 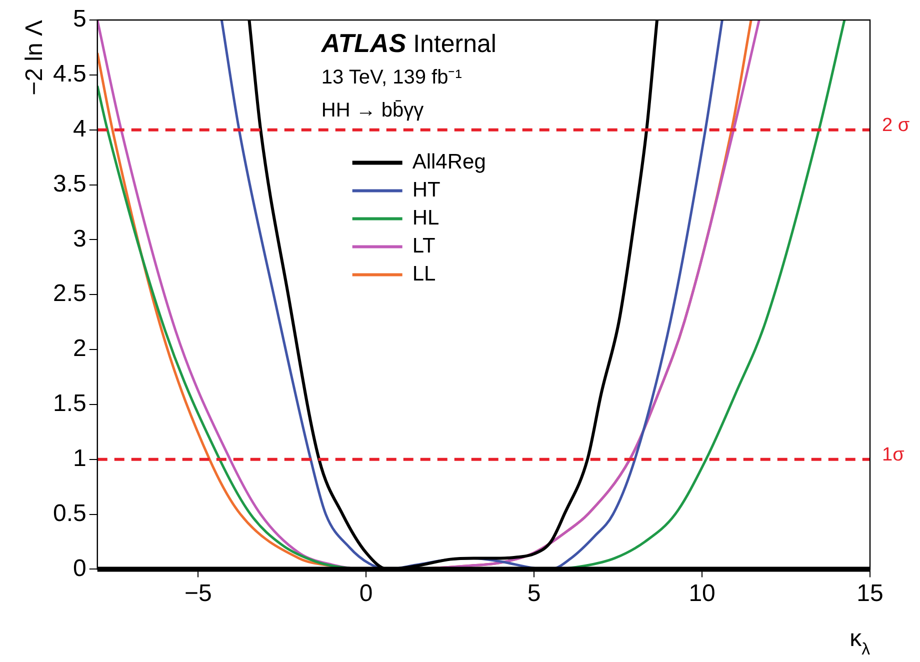 What do you see at coordinates (79, 238) in the screenshot?
I see `y-tick-label: 3` at bounding box center [79, 238].